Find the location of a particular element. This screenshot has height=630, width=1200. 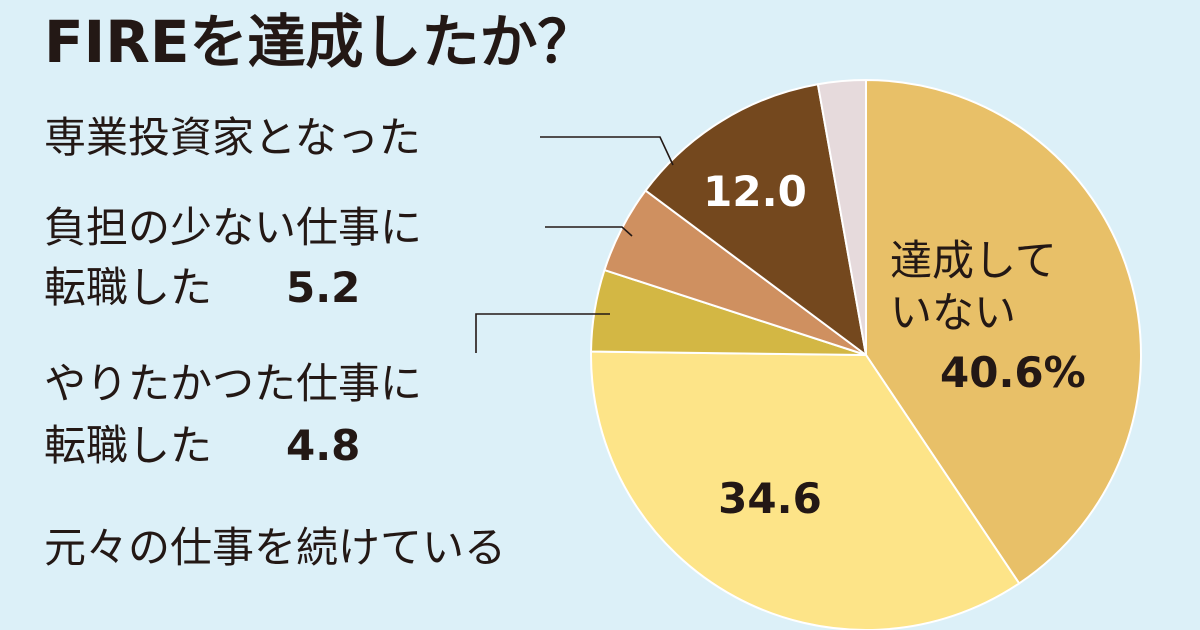

label-continue-job: 元々の仕事を続けている is located at coordinates (275, 547).